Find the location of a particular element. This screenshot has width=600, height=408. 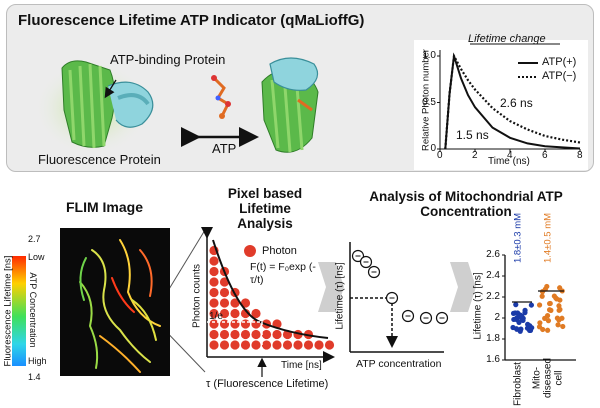

atp-concentration-axis-label: ATP Concentration is located at coordinates (33, 310).